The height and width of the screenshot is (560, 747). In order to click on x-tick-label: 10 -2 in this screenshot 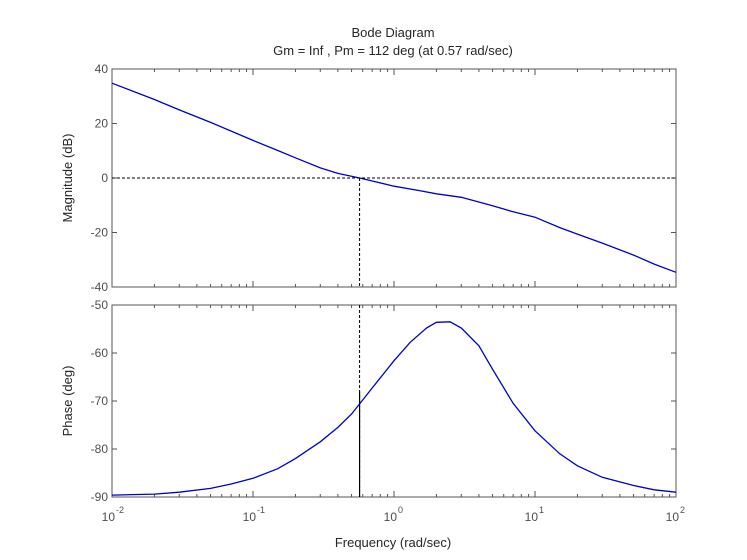, I will do `click(113, 514)`.